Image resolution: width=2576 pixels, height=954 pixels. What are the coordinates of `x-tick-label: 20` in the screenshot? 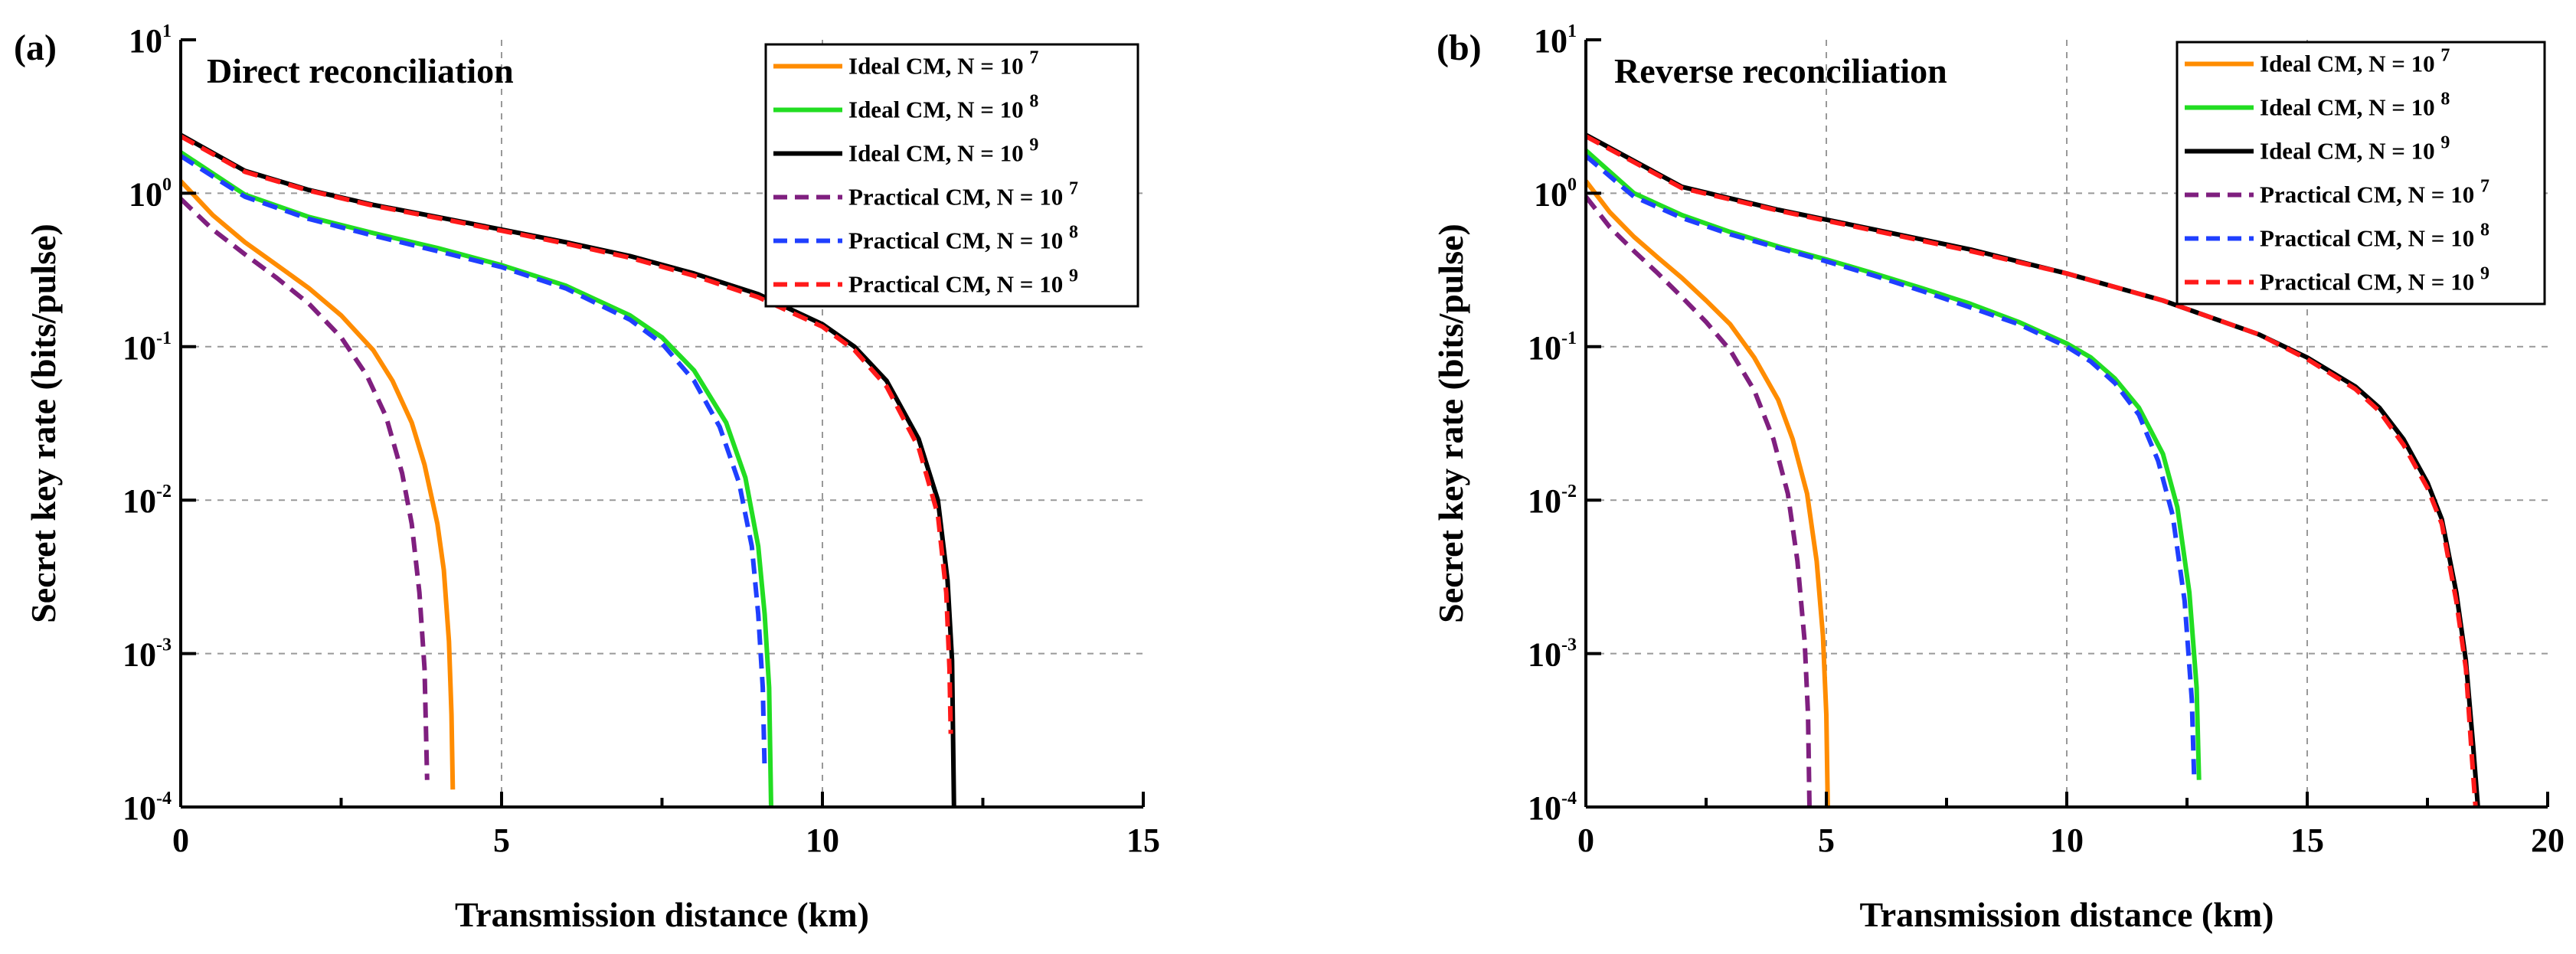 It's located at (2548, 840).